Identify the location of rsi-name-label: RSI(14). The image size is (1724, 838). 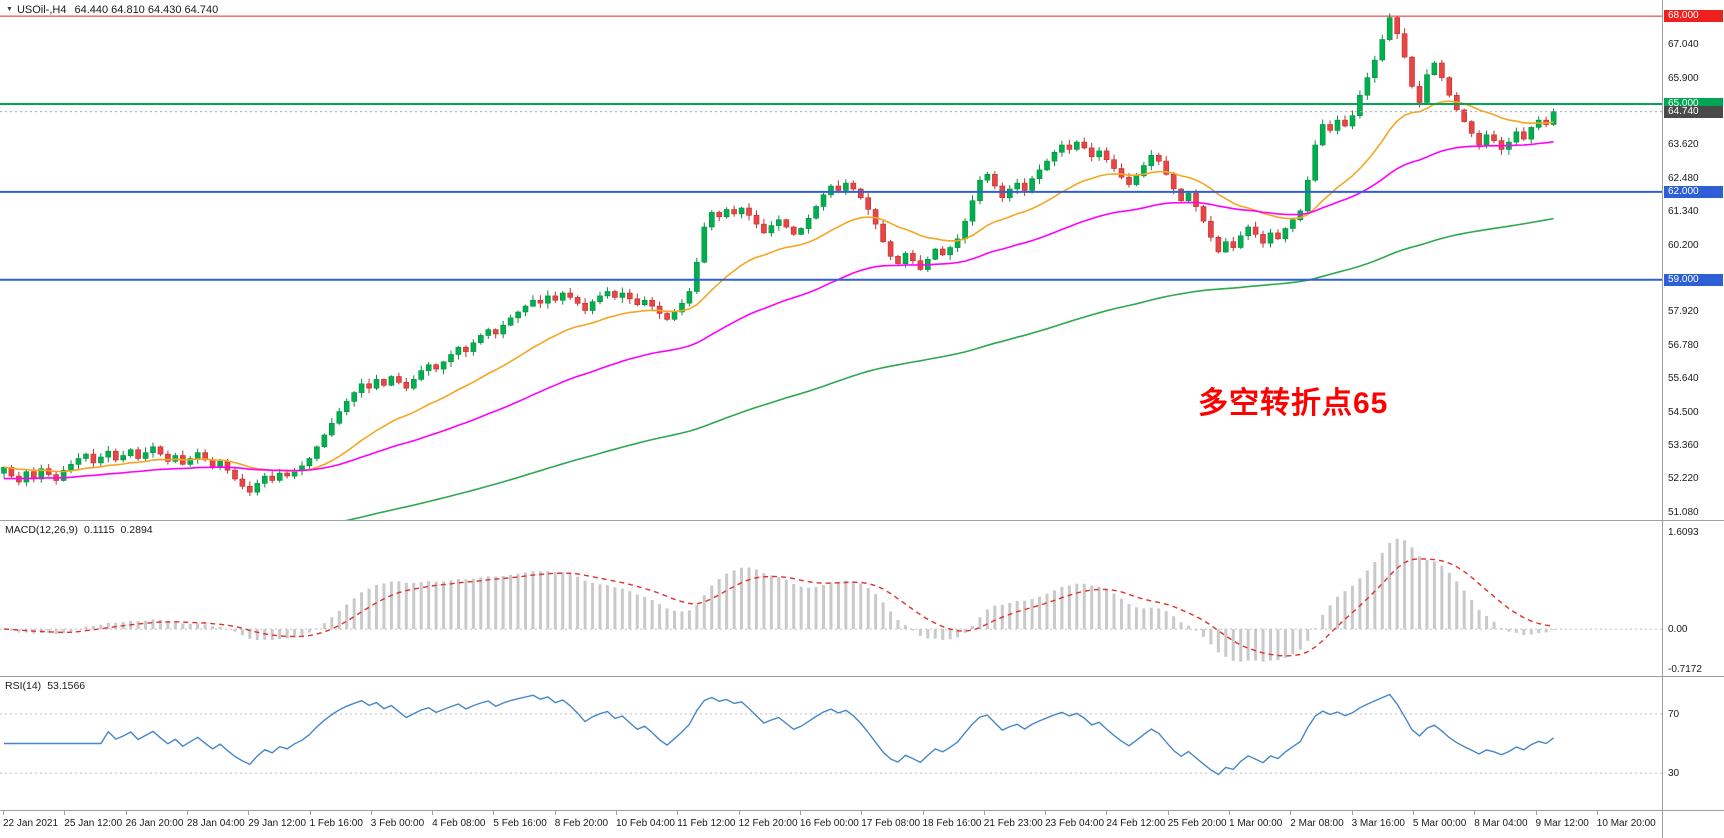
(23, 686).